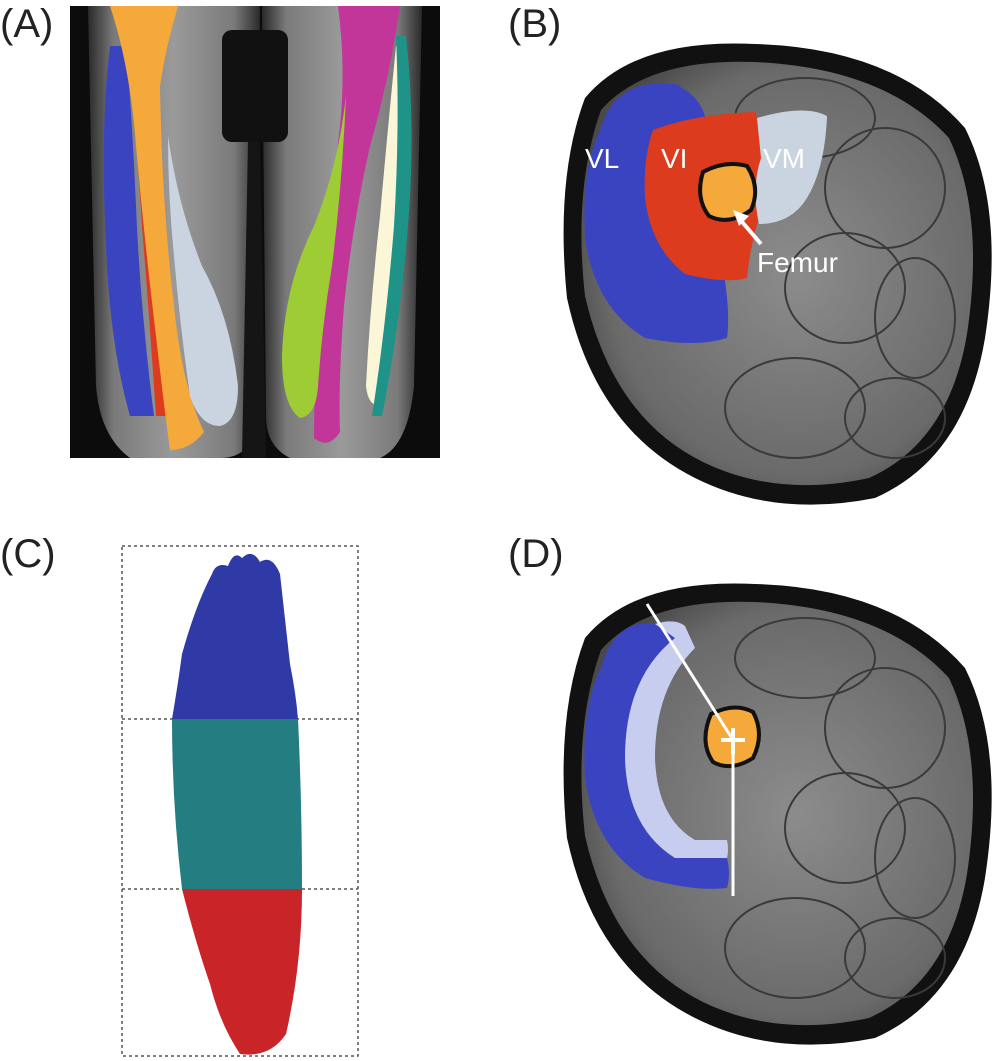  I want to click on panel-d-label: (D), so click(536, 554).